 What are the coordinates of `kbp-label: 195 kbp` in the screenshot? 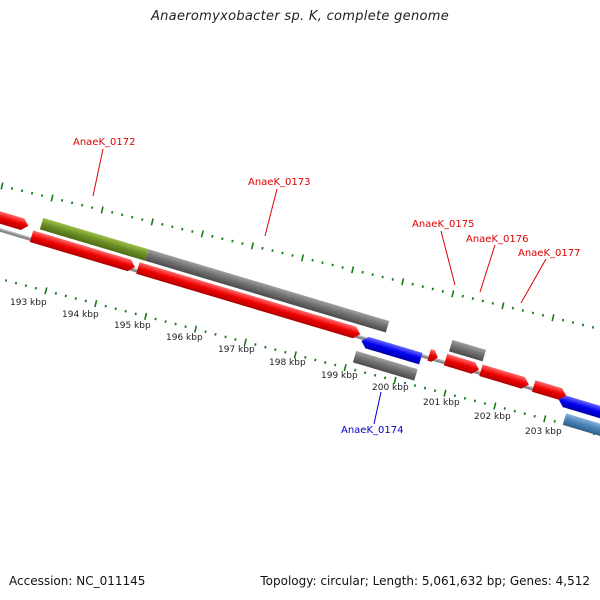 It's located at (132, 326).